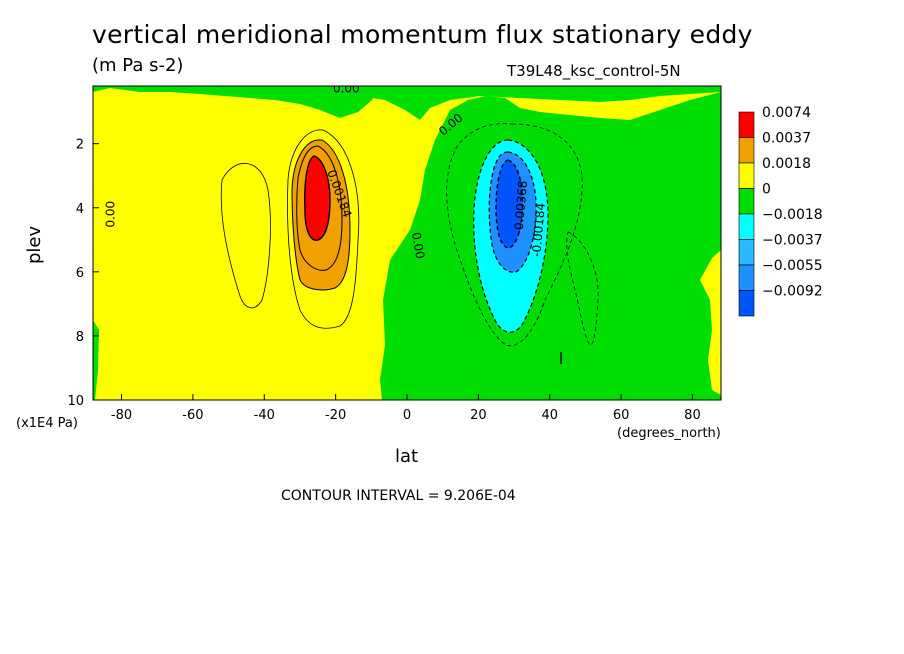 Image resolution: width=904 pixels, height=654 pixels. What do you see at coordinates (594, 71) in the screenshot?
I see `run-label: T39L48_ksc_control-5N` at bounding box center [594, 71].